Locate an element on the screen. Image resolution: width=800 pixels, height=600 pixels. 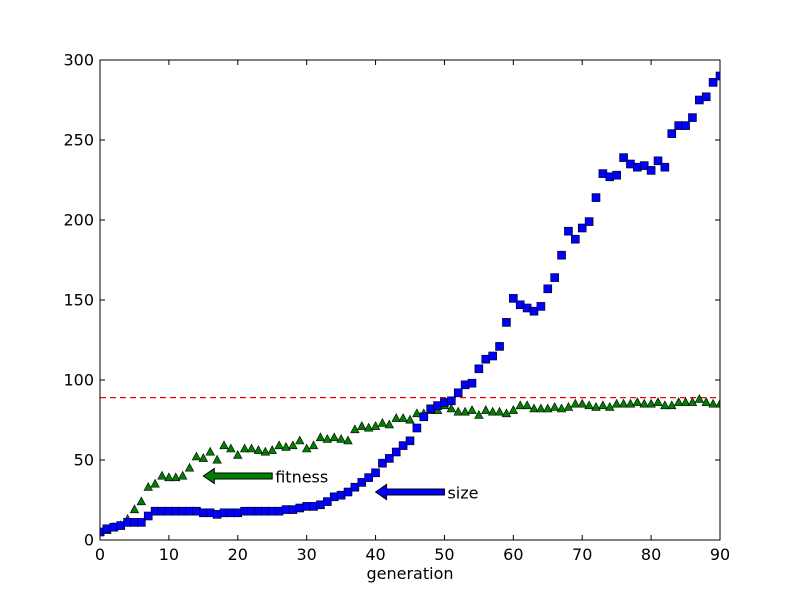
annotation-layer: fitness size is located at coordinates (340, 485).